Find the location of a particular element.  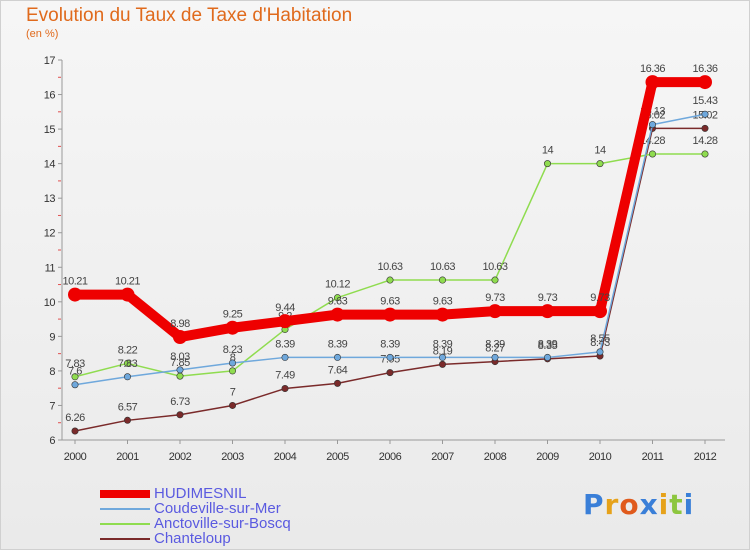

x-tick-label: 2009 is located at coordinates (547, 457).